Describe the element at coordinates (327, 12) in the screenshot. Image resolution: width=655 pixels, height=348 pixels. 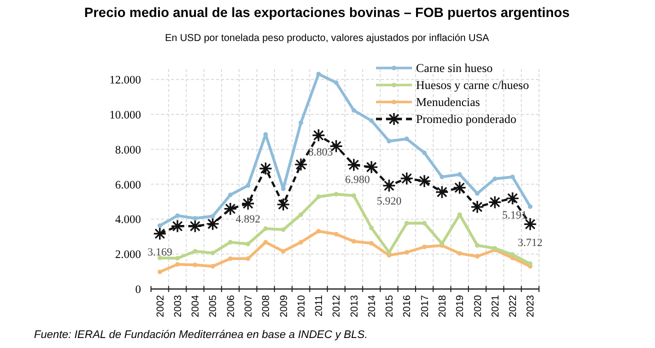
I see `chart-title: Precio medio anual de las exportaciones bovinas – FOB puertos argentinos` at that location.